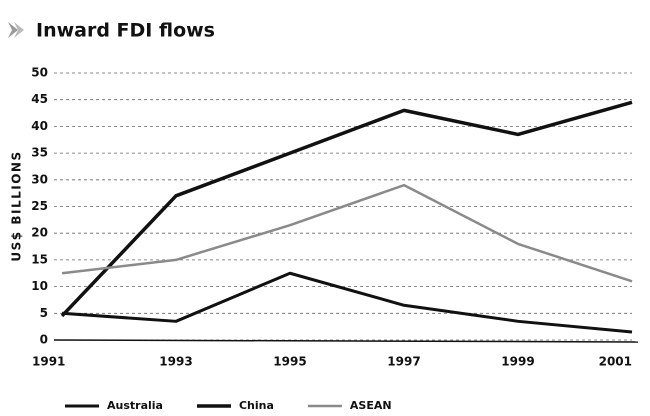 The width and height of the screenshot is (650, 416). What do you see at coordinates (39, 206) in the screenshot?
I see `y-tick-label: 25` at bounding box center [39, 206].